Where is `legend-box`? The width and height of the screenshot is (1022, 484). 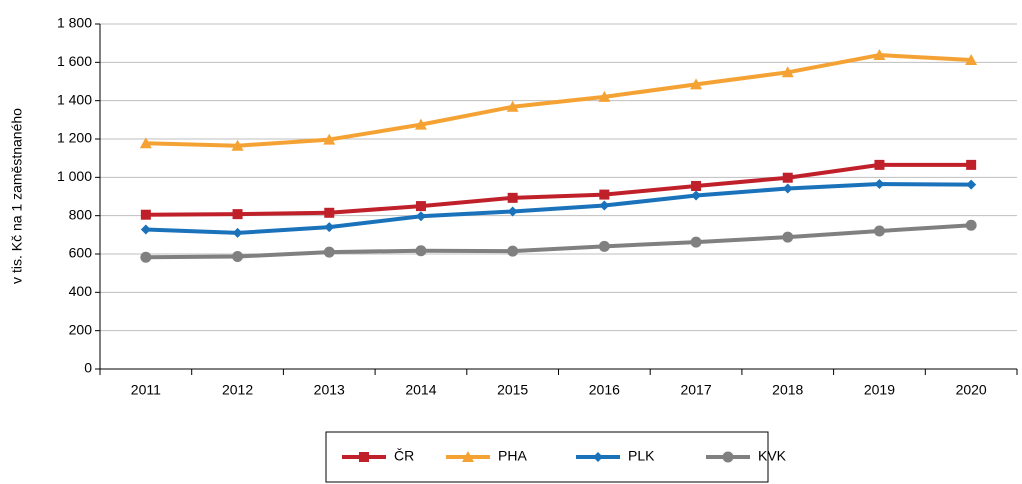 legend-box is located at coordinates (547, 457).